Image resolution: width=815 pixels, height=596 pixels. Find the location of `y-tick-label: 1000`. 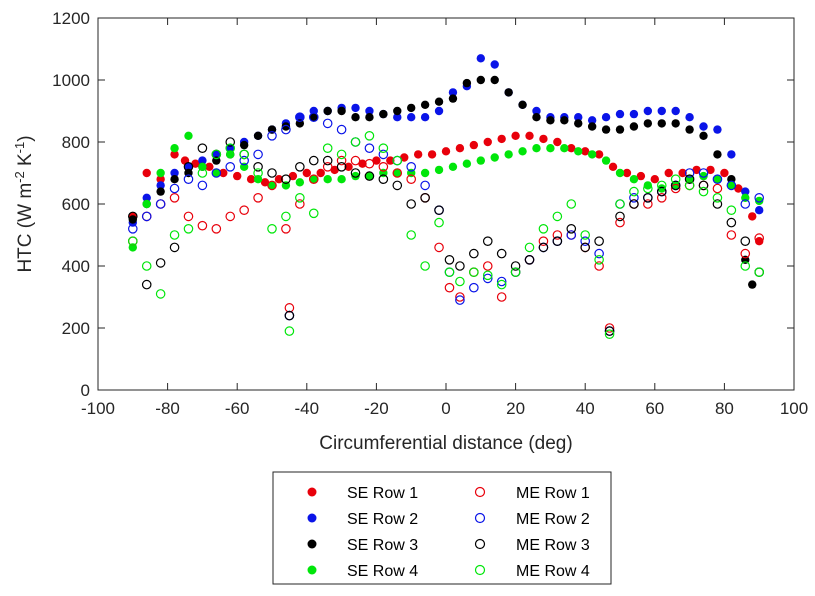

y-tick-label: 1000 is located at coordinates (71, 80).